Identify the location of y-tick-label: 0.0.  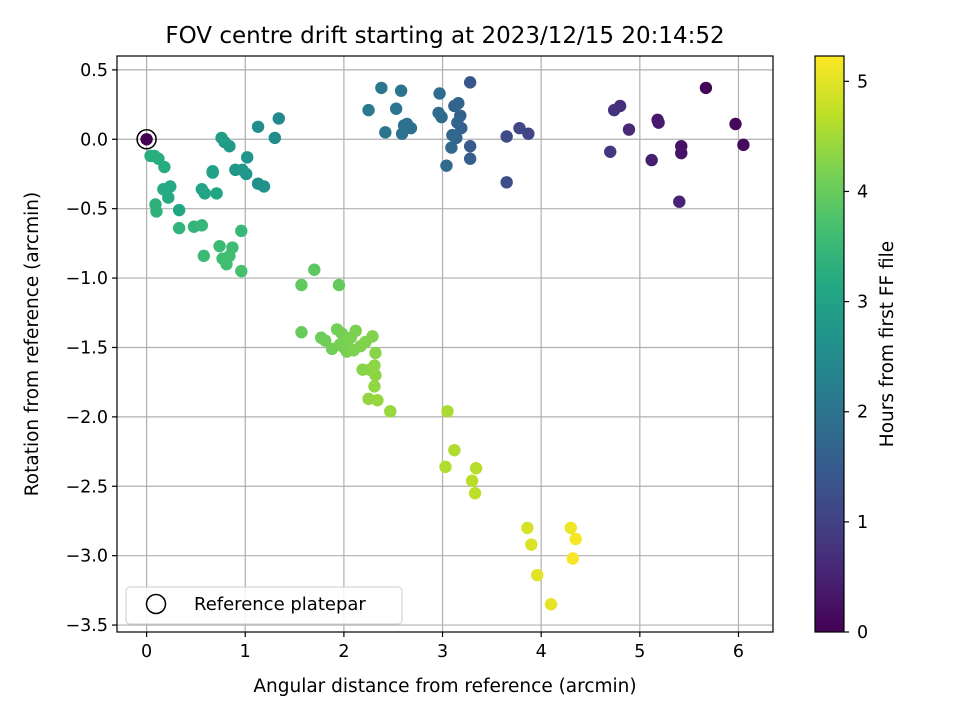
(94, 140).